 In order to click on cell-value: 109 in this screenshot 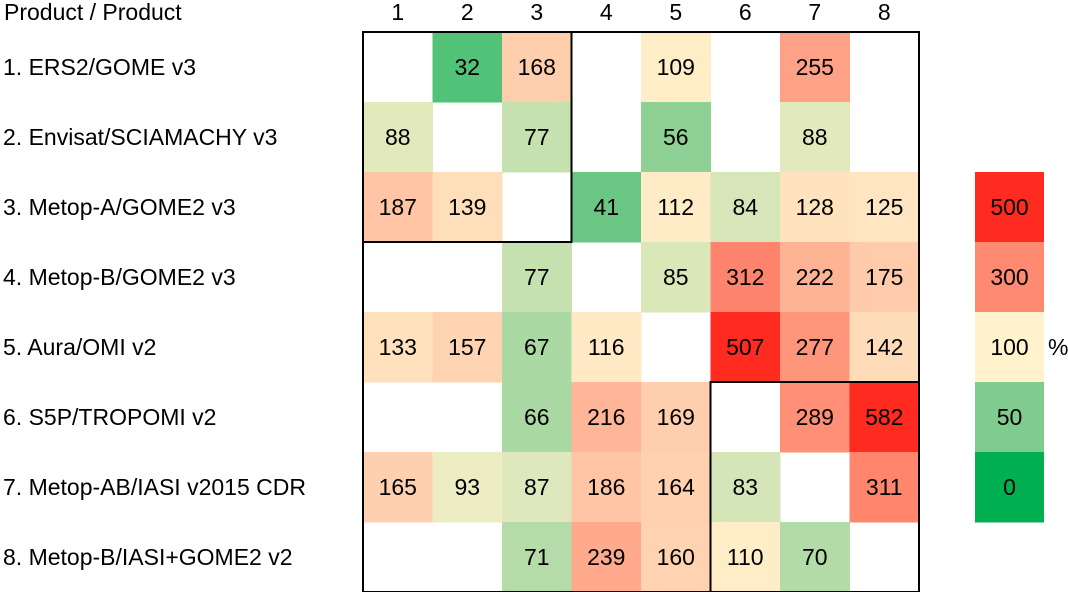, I will do `click(676, 67)`.